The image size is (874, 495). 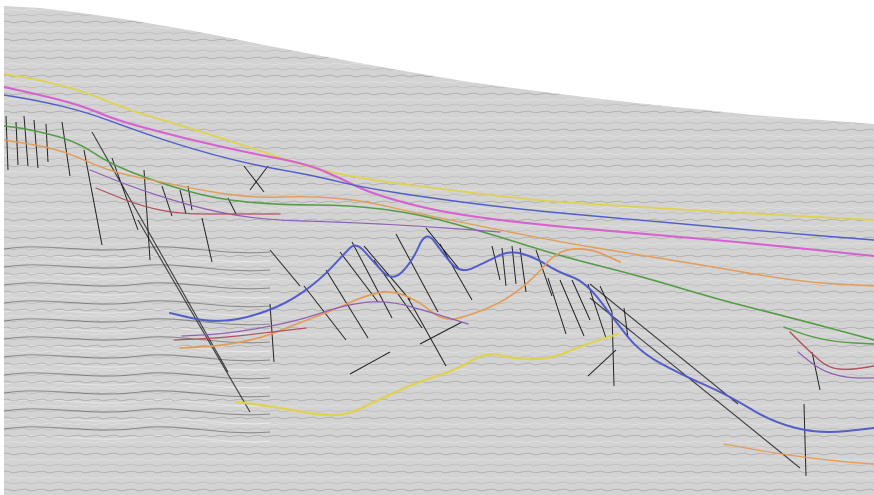 I want to click on yellow-horizon-lower, so click(x=427, y=374).